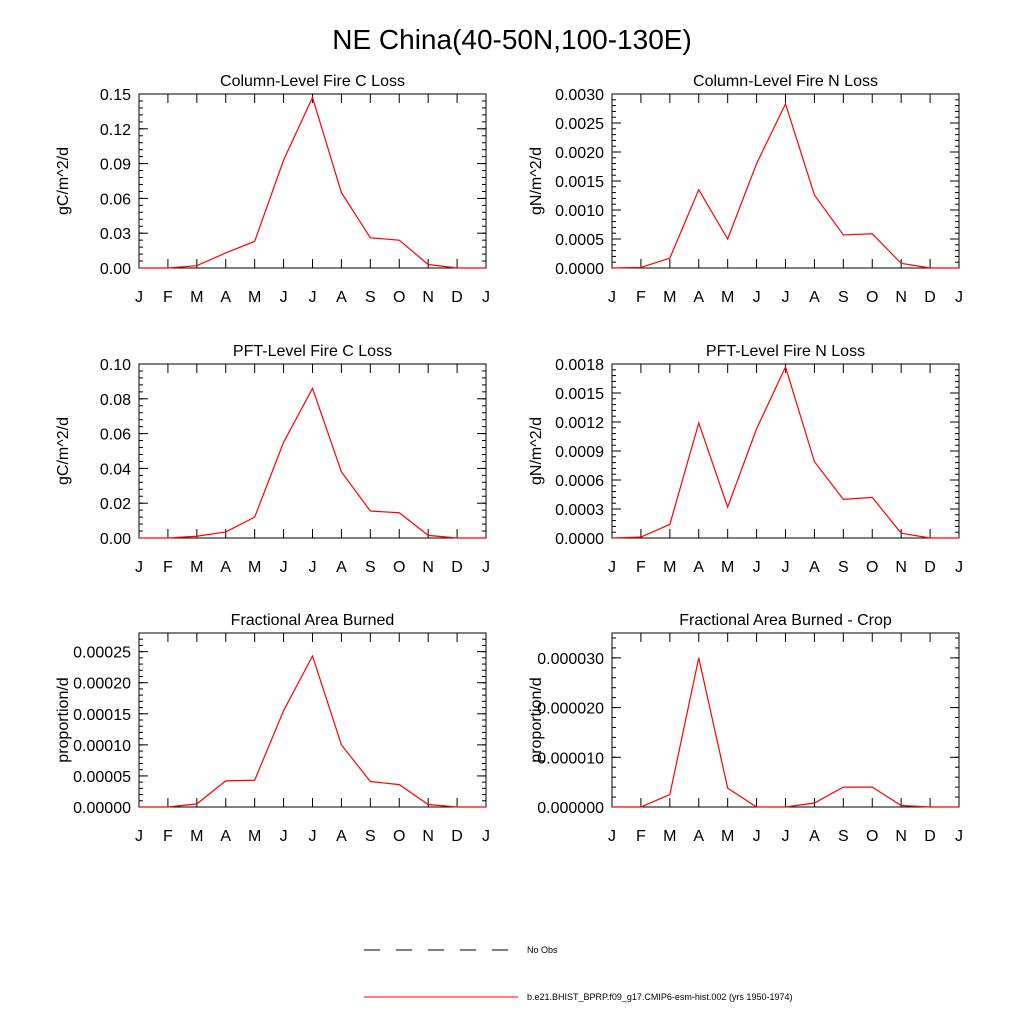 The image size is (1024, 1024). Describe the element at coordinates (536, 719) in the screenshot. I see `y-axis-label: proportion/d` at that location.